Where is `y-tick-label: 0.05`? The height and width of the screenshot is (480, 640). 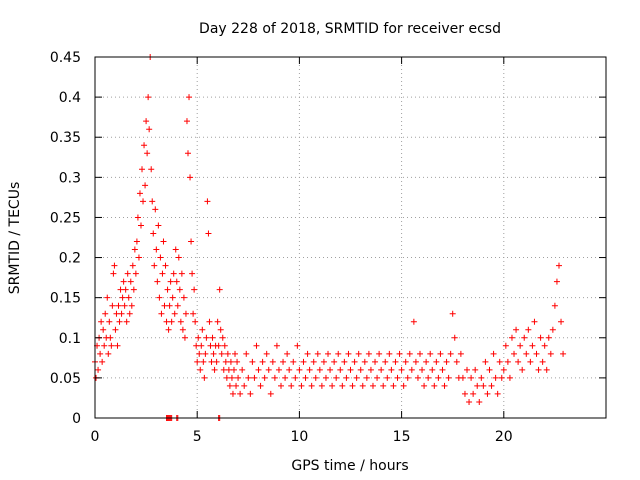
y-tick-label: 0.05 is located at coordinates (65, 379).